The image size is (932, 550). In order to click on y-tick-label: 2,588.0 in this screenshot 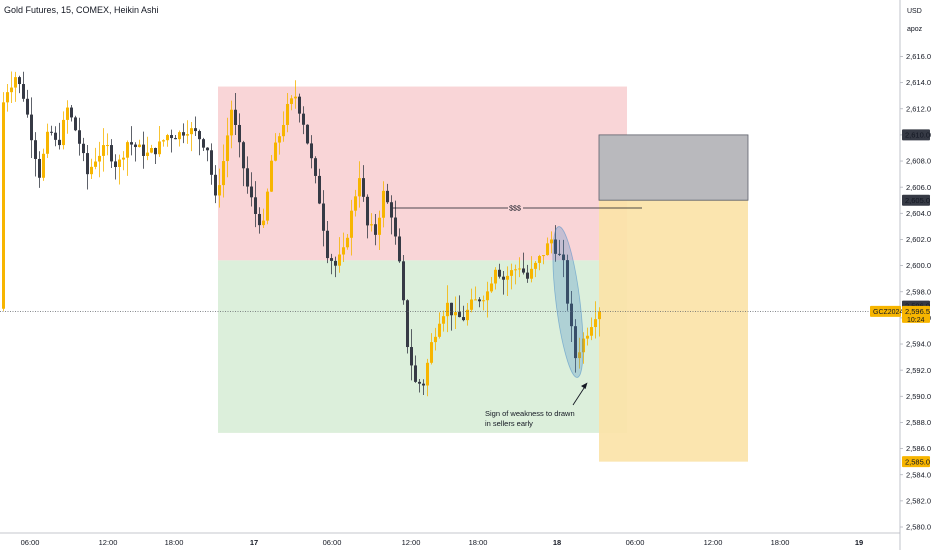, I will do `click(918, 422)`.